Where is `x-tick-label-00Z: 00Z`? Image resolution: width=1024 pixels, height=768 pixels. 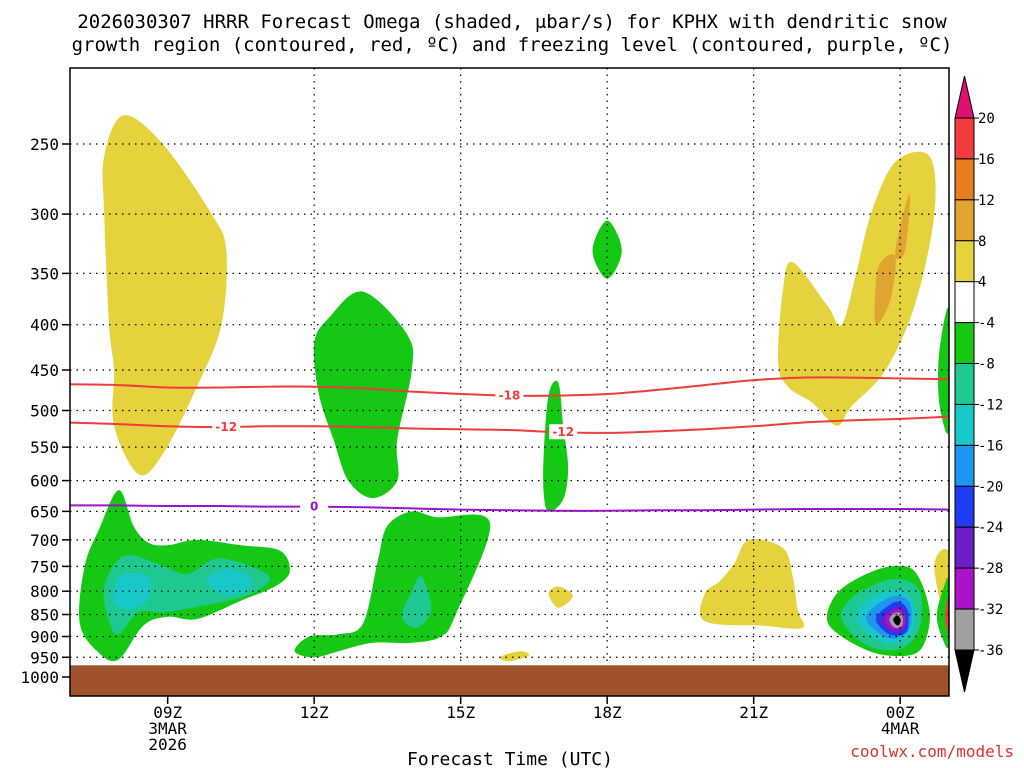 x-tick-label-00Z: 00Z is located at coordinates (900, 712).